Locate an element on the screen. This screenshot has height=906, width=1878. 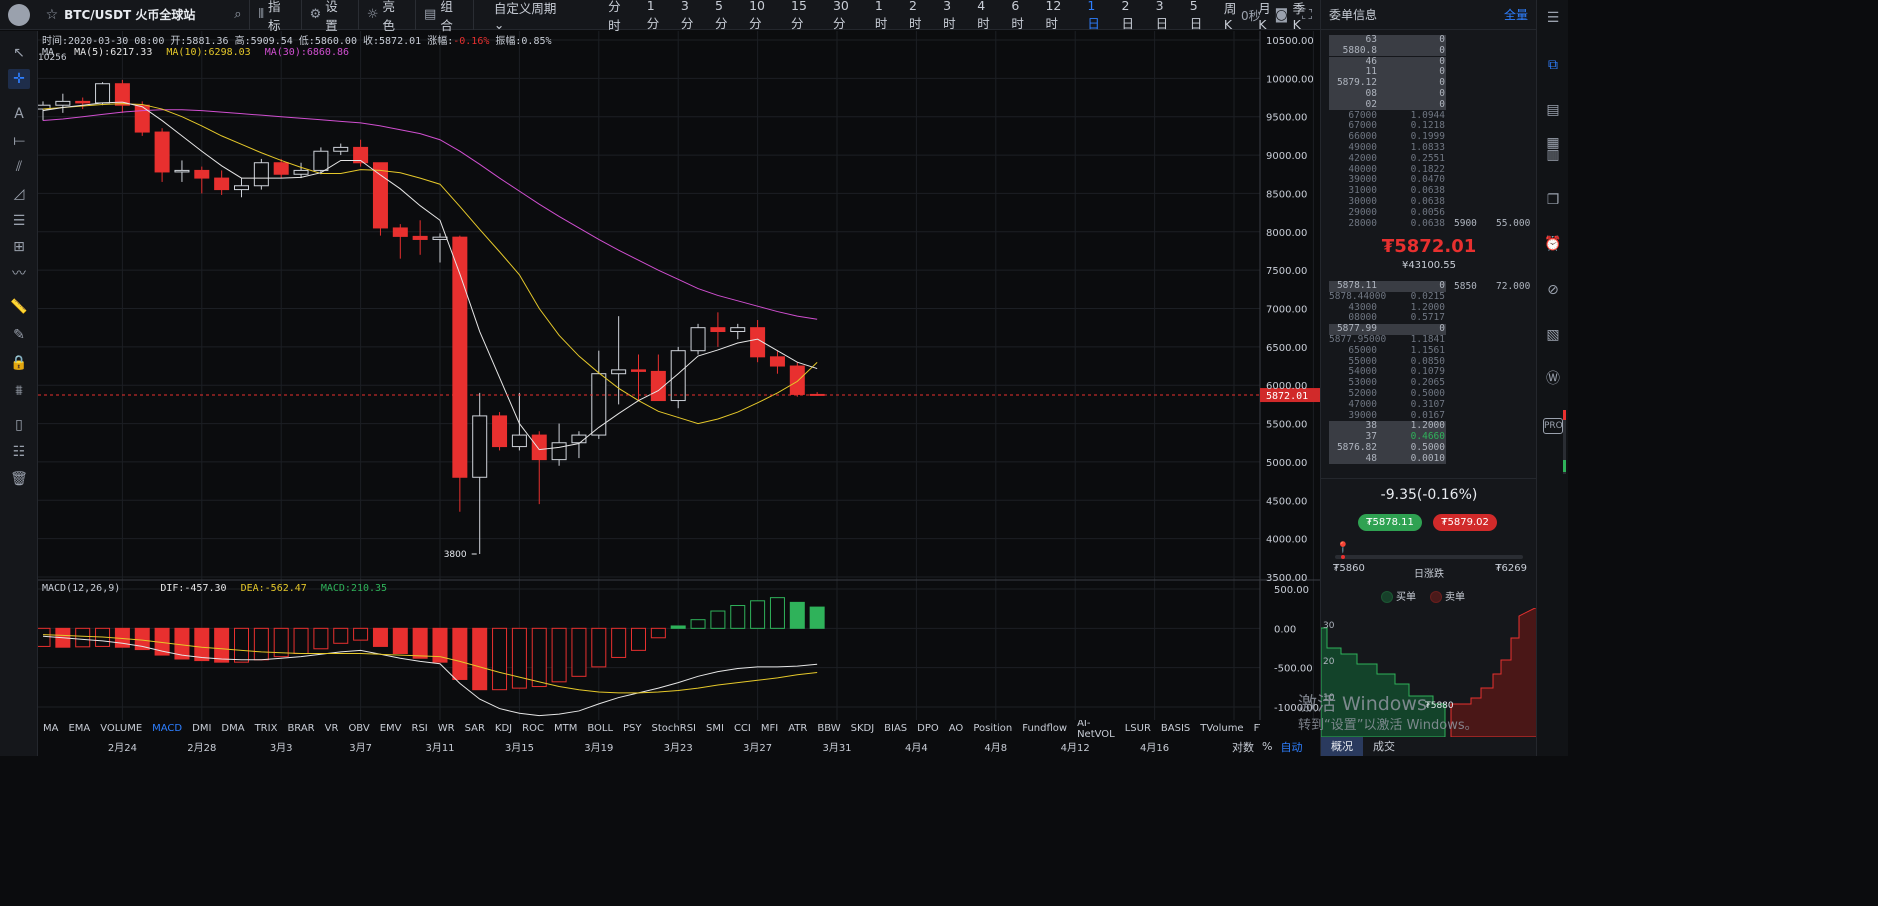
orderbook-row: 40000 0.1822 is located at coordinates (1429, 170).